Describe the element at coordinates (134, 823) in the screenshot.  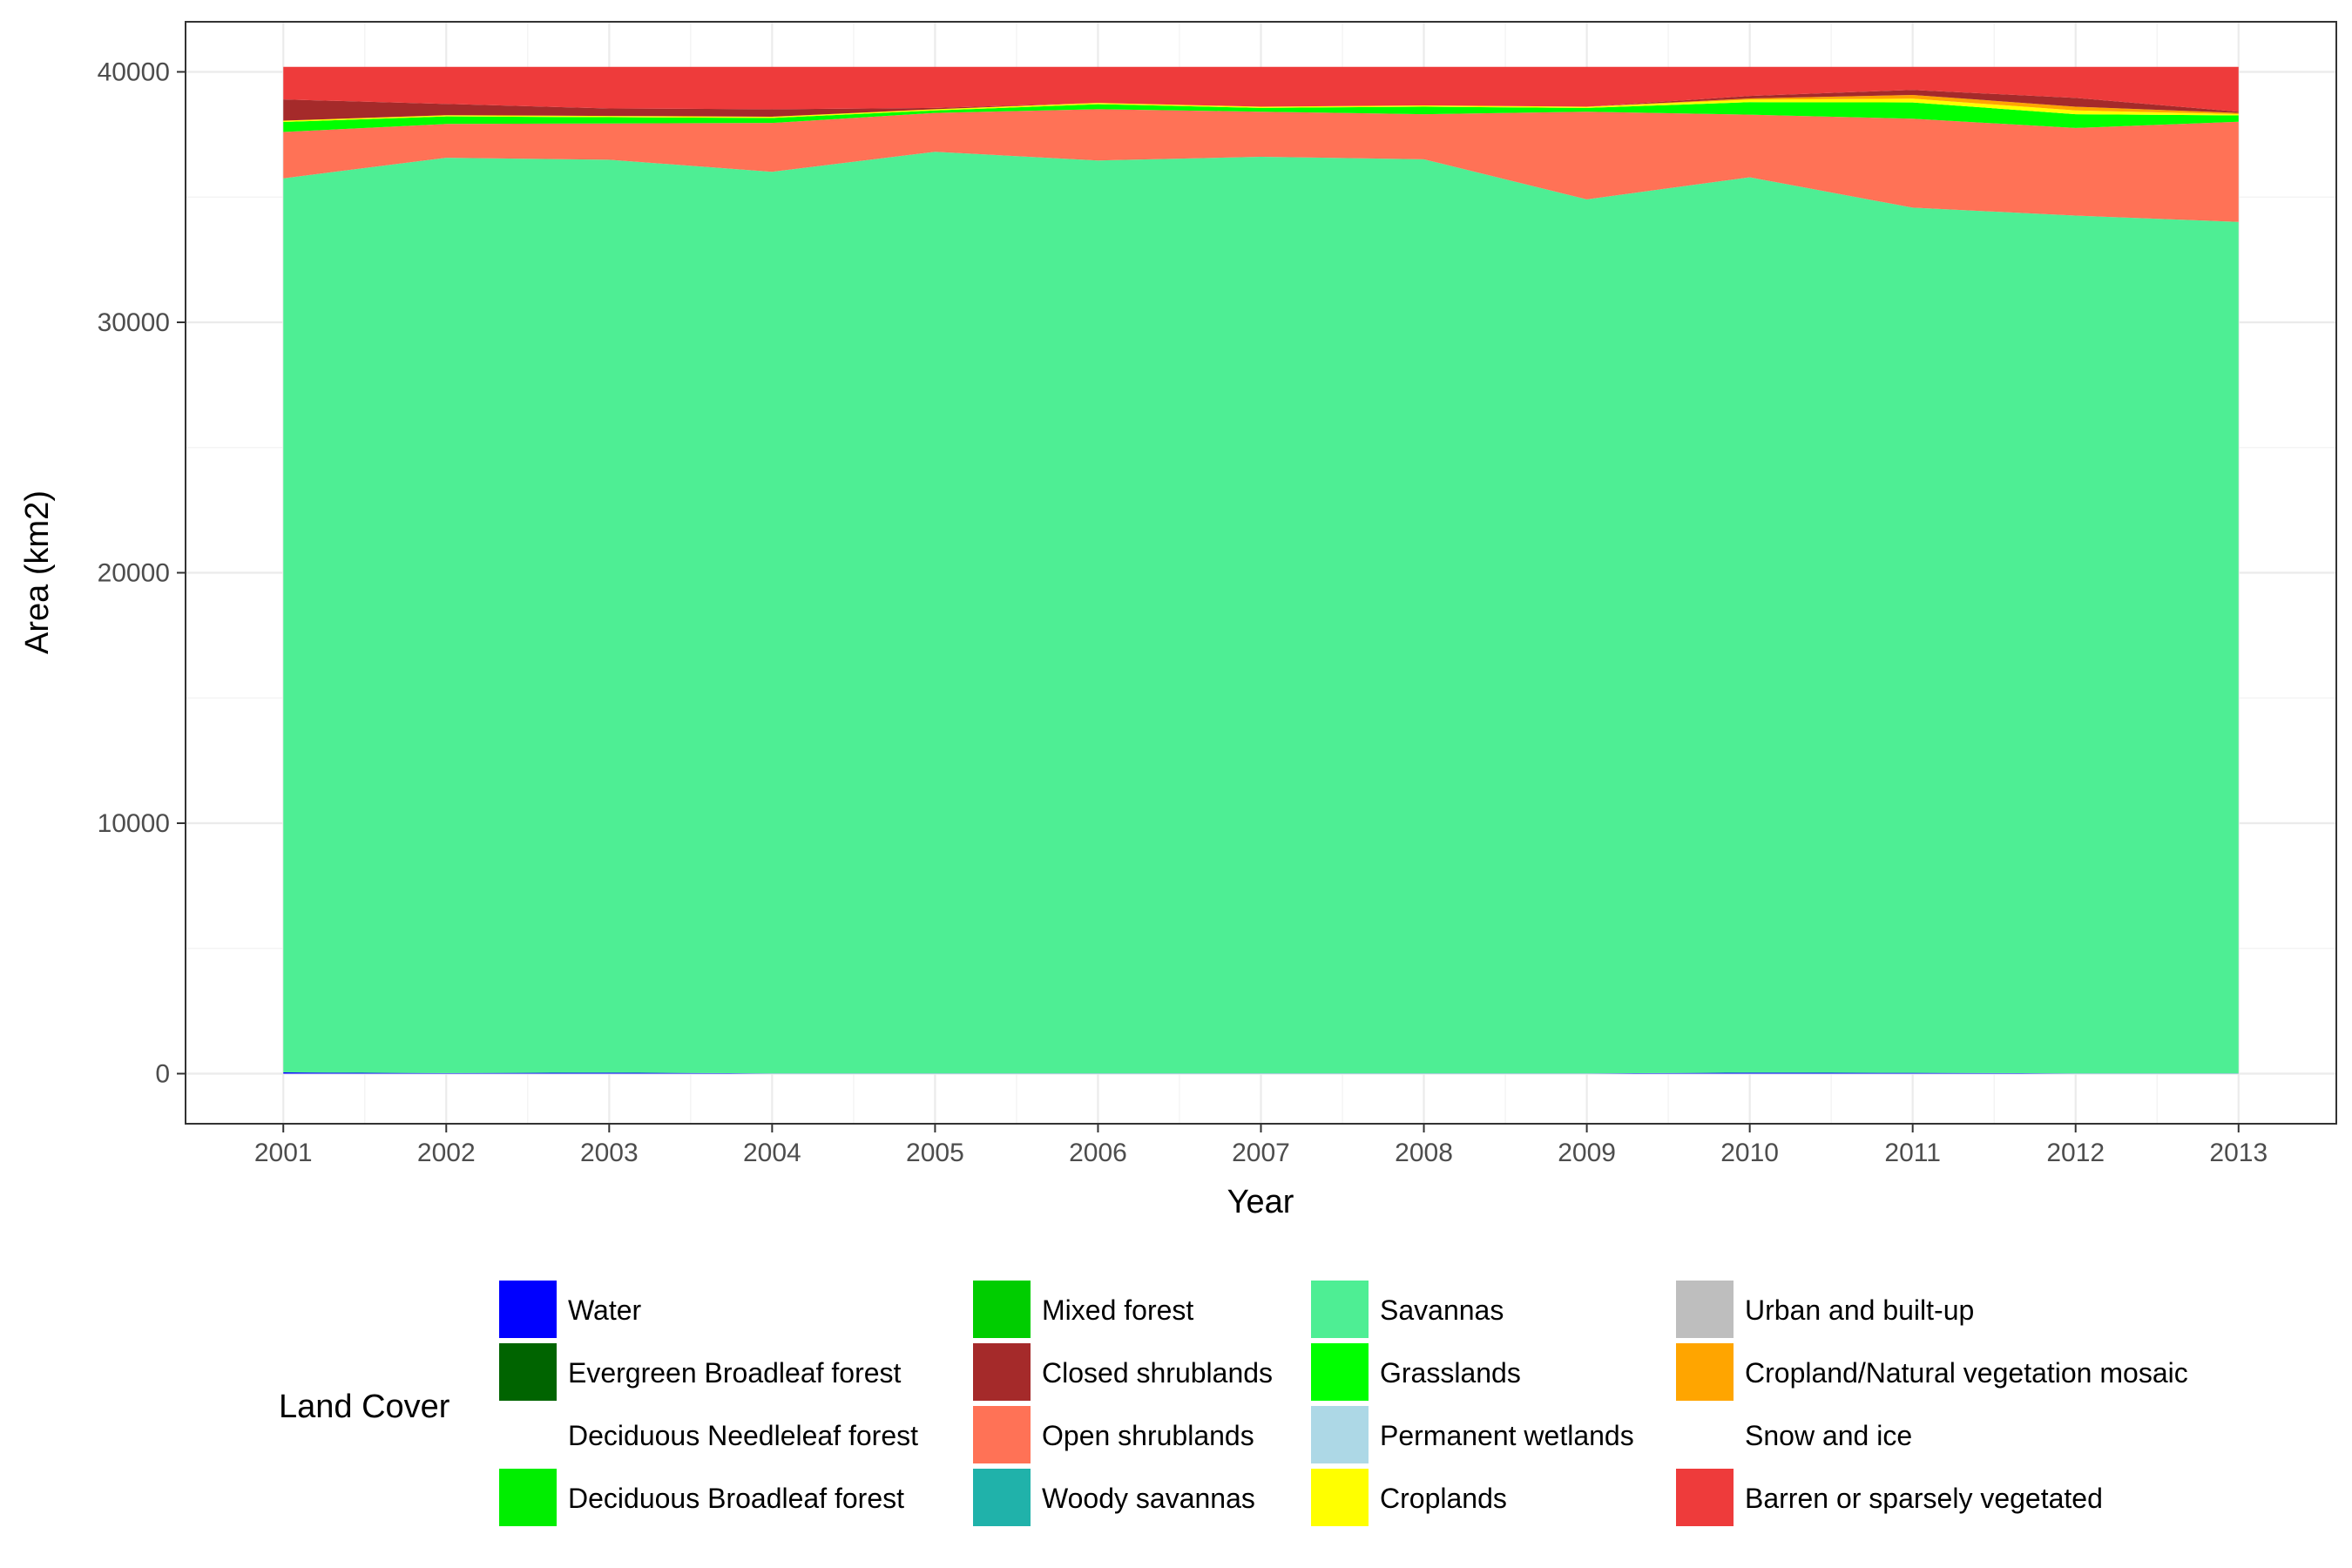
I see `y-tick-label: 10000` at that location.